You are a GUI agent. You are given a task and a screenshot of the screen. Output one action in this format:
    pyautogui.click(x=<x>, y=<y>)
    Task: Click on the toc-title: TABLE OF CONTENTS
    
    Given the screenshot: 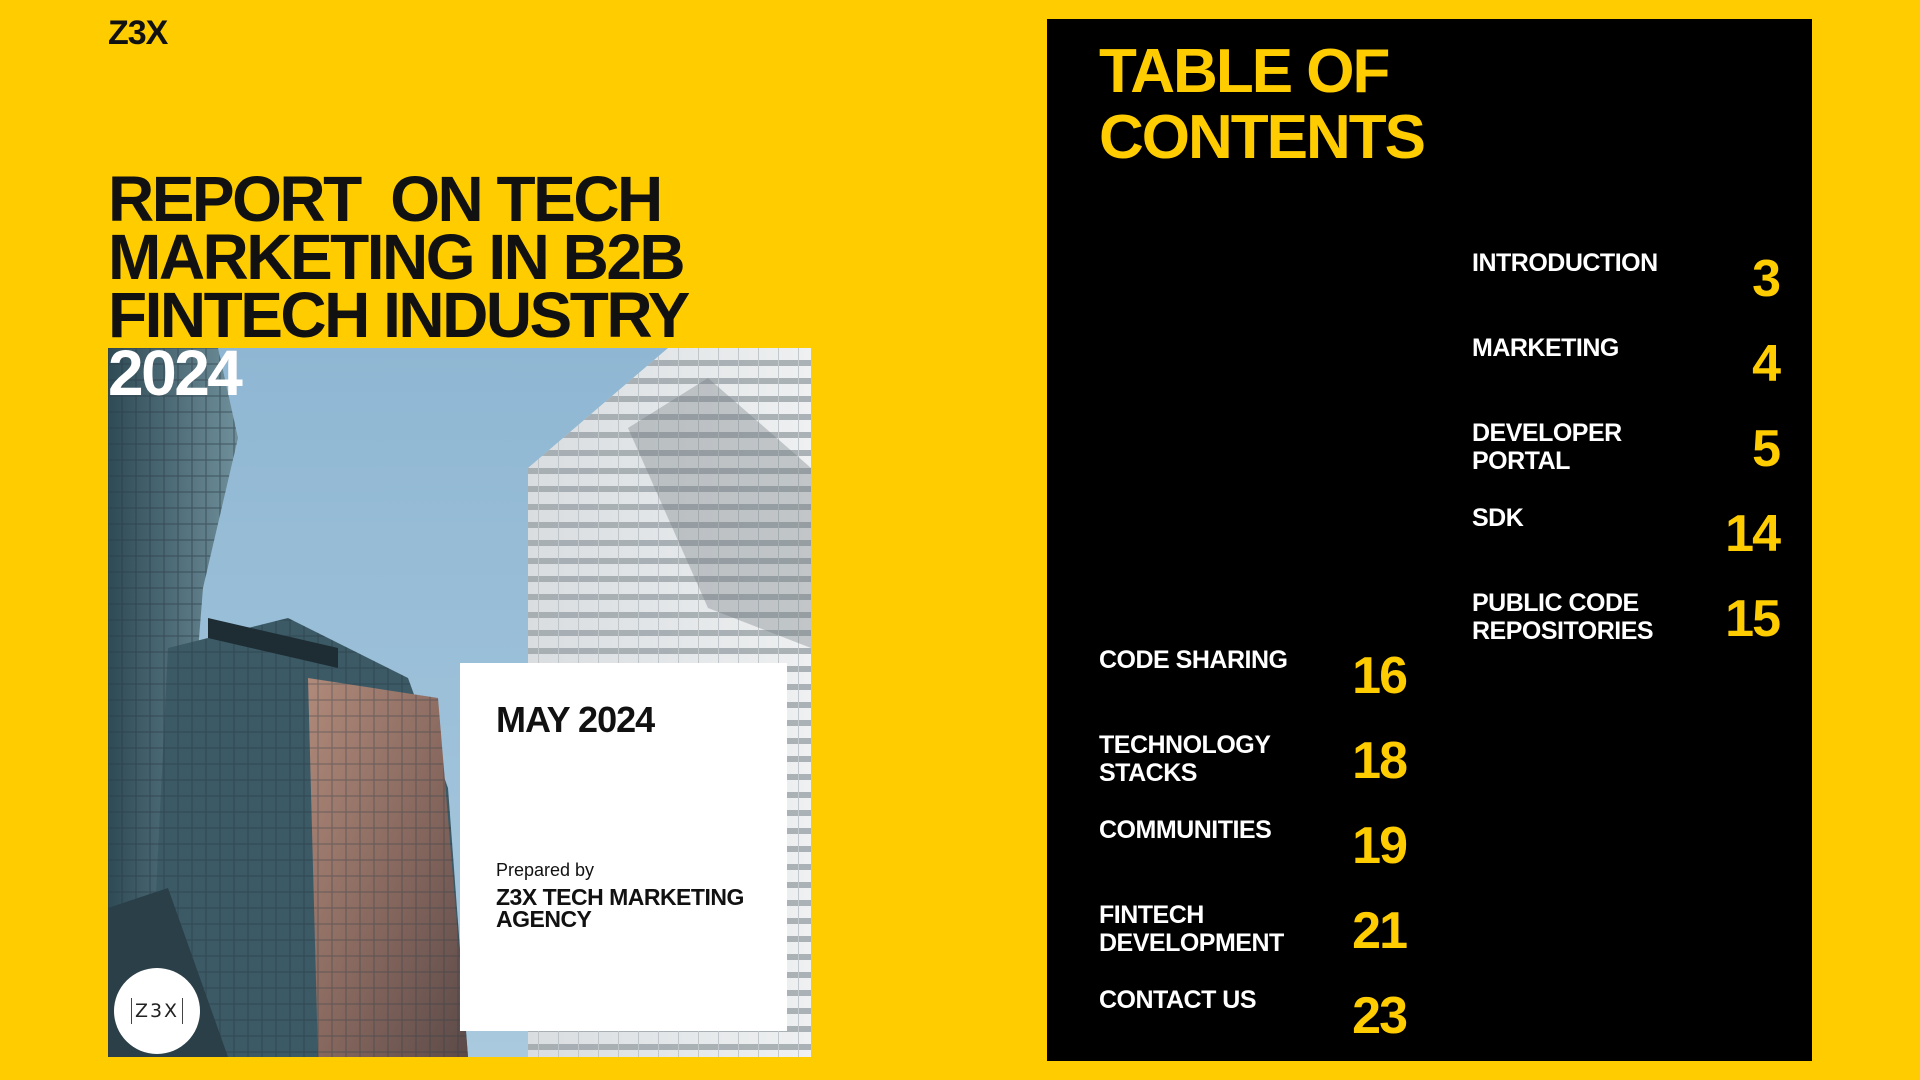 What is the action you would take?
    pyautogui.click(x=1262, y=104)
    